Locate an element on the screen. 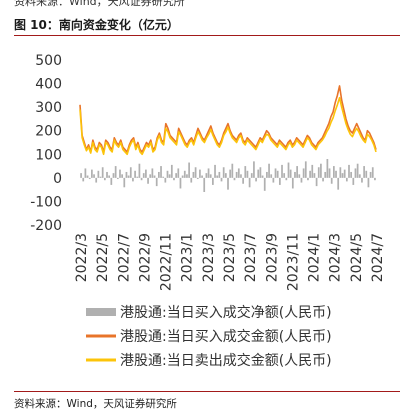 This screenshot has height=414, width=413. chart-title: 图 10：南向资金变化（亿元） is located at coordinates (96, 25).